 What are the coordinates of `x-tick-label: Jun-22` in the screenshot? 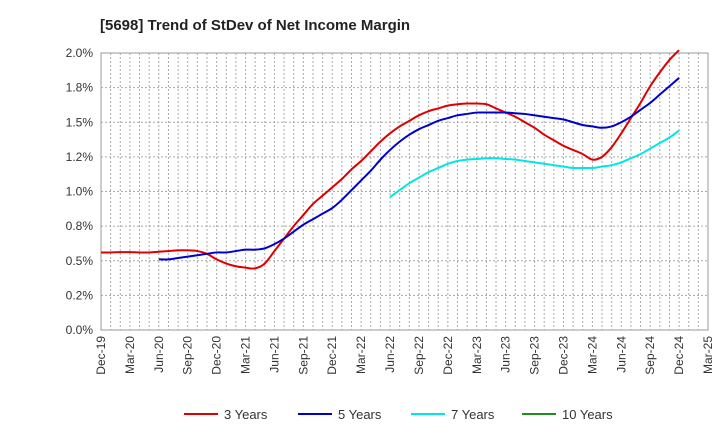 It's located at (390, 354).